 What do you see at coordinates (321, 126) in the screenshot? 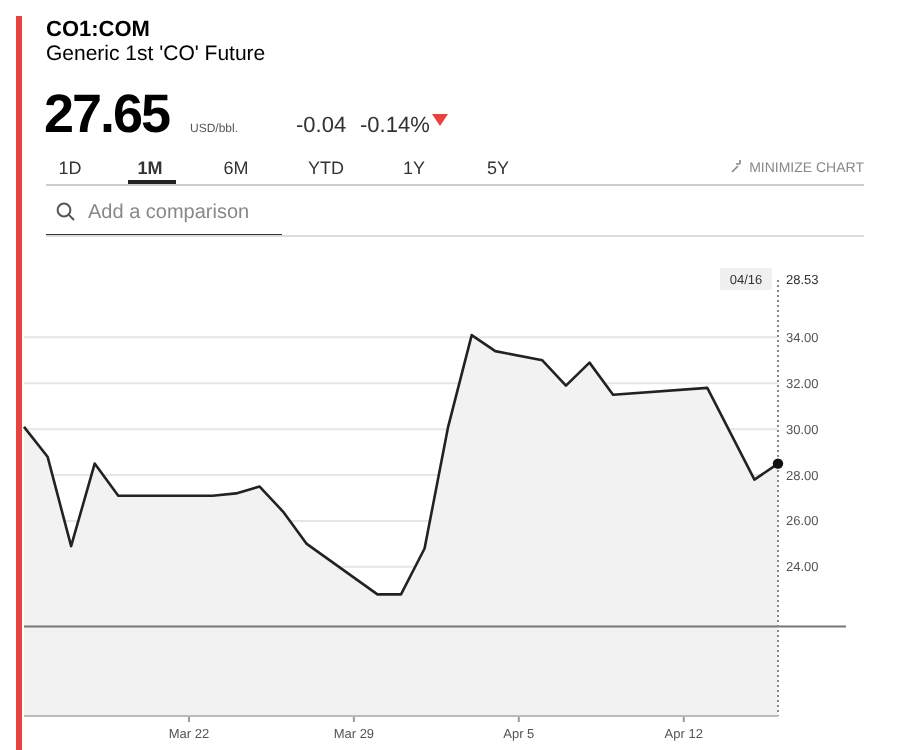
I see `text: -0.04` at bounding box center [321, 126].